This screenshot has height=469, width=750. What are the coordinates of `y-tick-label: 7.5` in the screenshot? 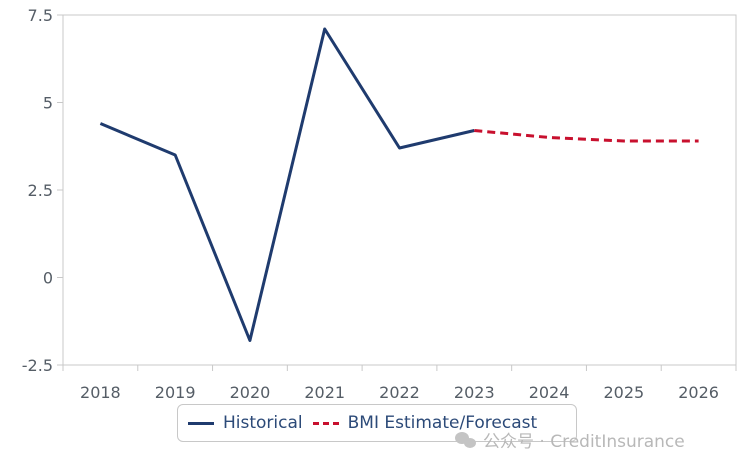 It's located at (40, 15).